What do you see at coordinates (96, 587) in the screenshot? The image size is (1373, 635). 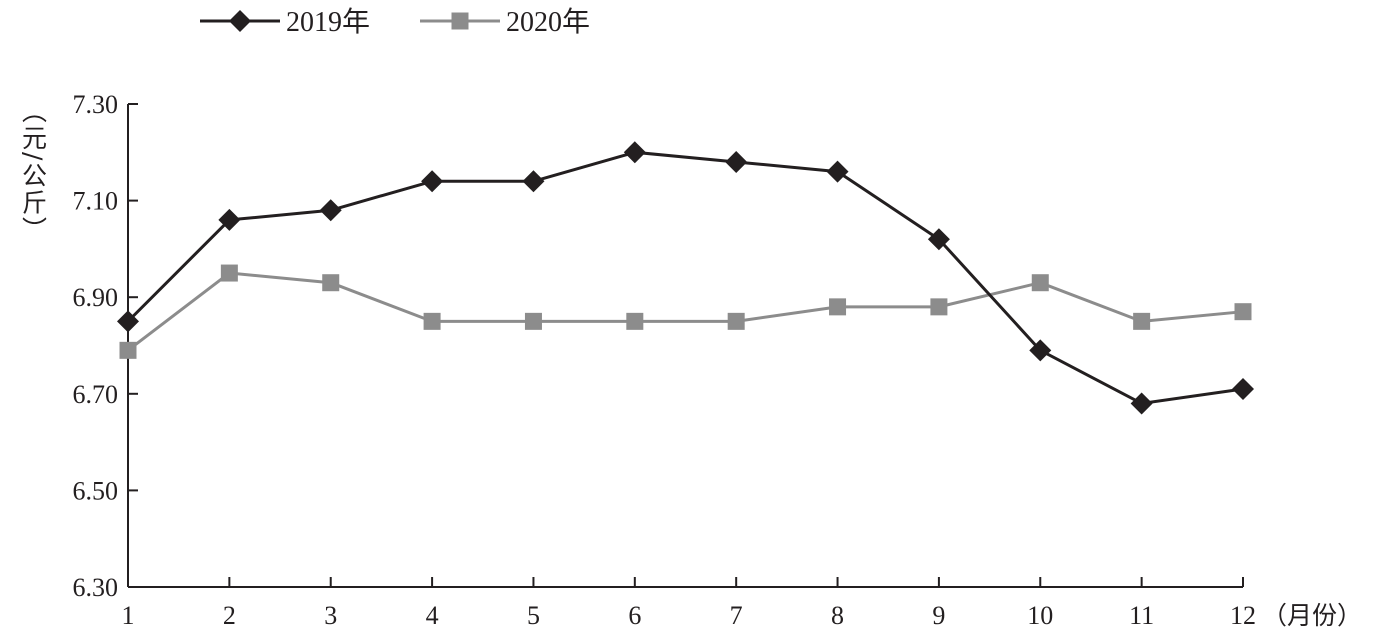 I see `y-tick-label: 6.30` at bounding box center [96, 587].